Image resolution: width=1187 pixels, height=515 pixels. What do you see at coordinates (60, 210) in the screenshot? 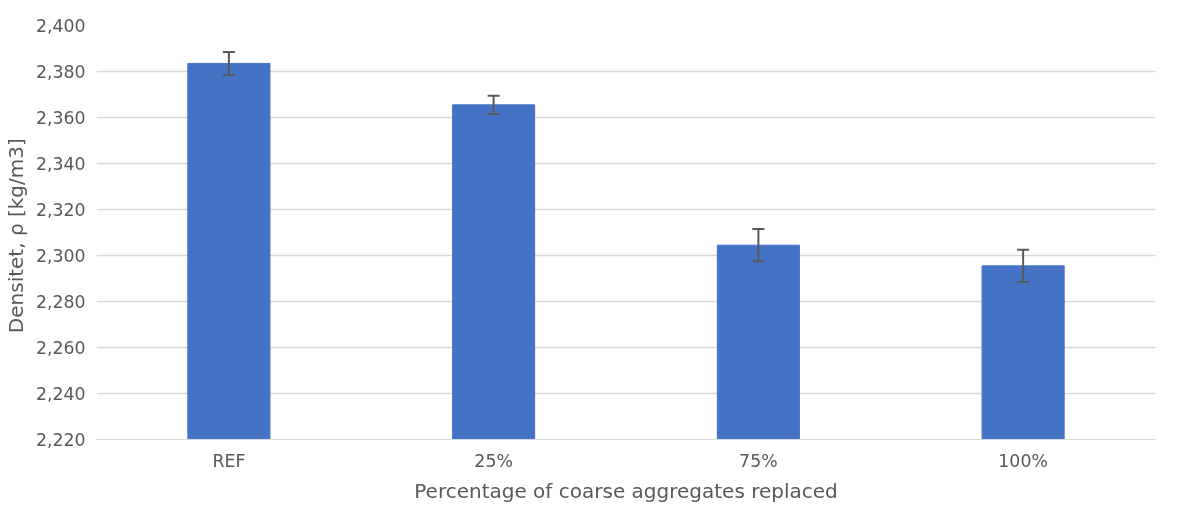
I see `y-tick-label: 2,320` at bounding box center [60, 210].